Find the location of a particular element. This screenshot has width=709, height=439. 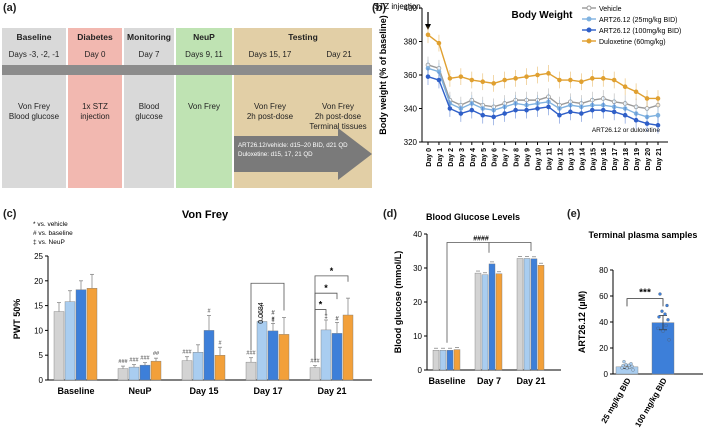

x-tick-label: Day 11 is located at coordinates (549, 159).